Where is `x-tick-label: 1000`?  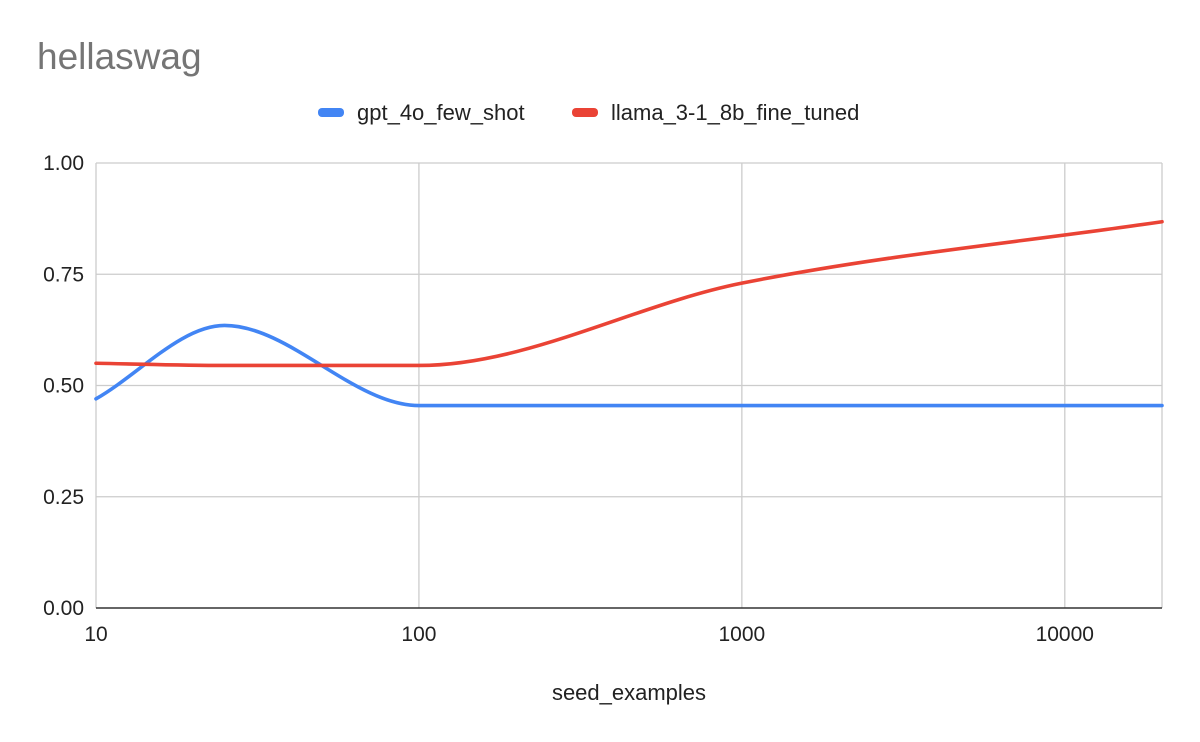
x-tick-label: 1000 is located at coordinates (741, 634).